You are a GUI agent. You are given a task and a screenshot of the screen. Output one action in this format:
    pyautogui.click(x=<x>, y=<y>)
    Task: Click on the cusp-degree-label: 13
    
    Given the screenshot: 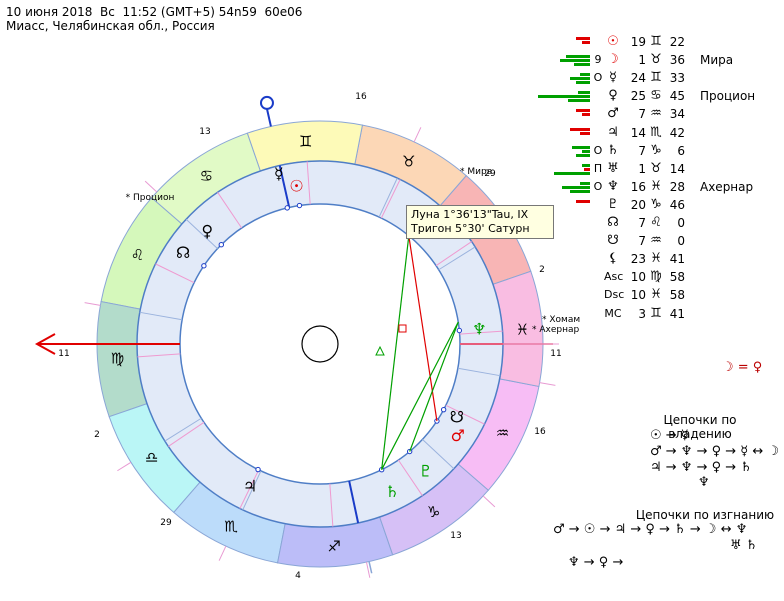 What is the action you would take?
    pyautogui.click(x=204, y=132)
    